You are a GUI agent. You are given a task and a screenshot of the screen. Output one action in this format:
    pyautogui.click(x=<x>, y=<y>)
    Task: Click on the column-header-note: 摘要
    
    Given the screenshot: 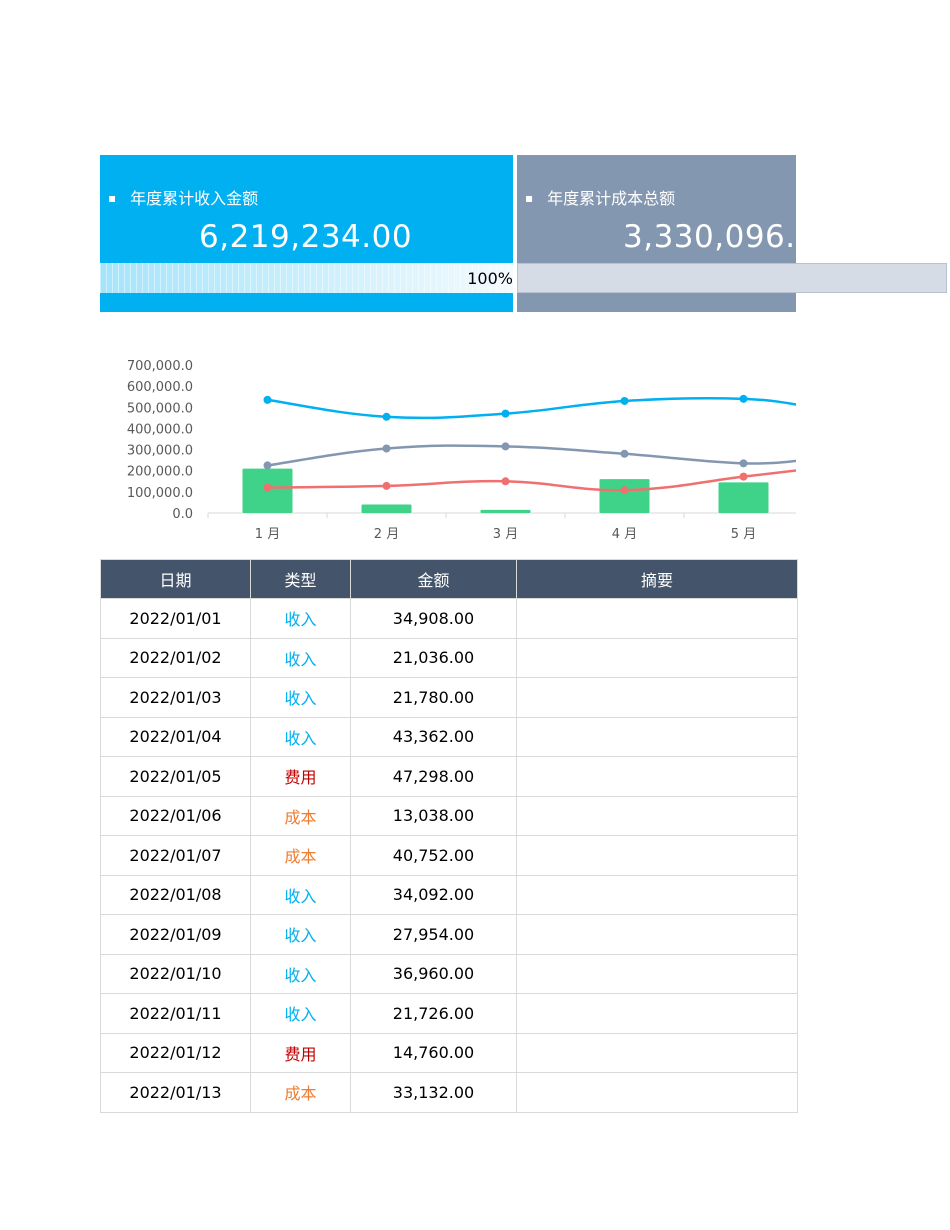 What is the action you would take?
    pyautogui.click(x=657, y=579)
    